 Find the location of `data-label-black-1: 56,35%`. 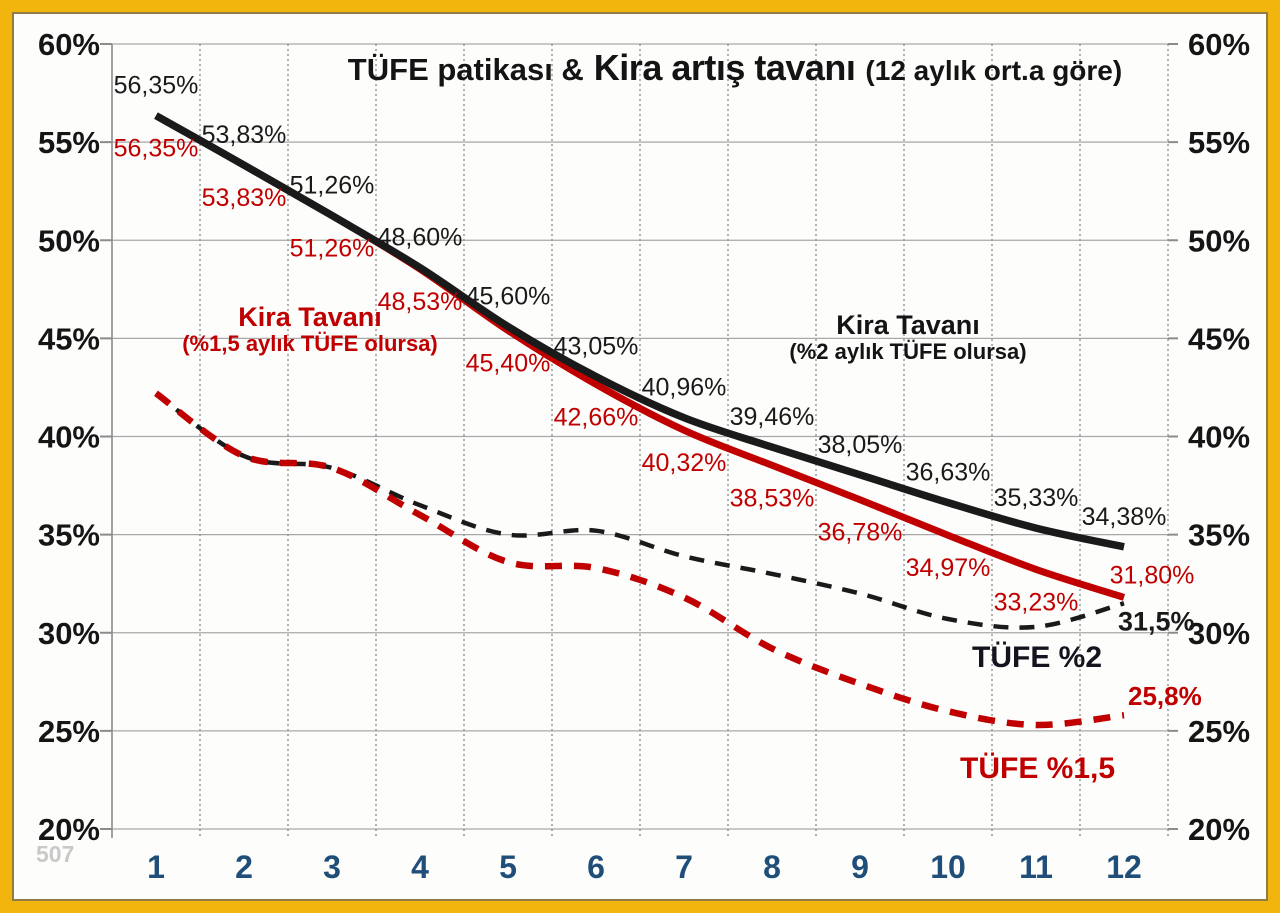

data-label-black-1: 56,35% is located at coordinates (156, 86).